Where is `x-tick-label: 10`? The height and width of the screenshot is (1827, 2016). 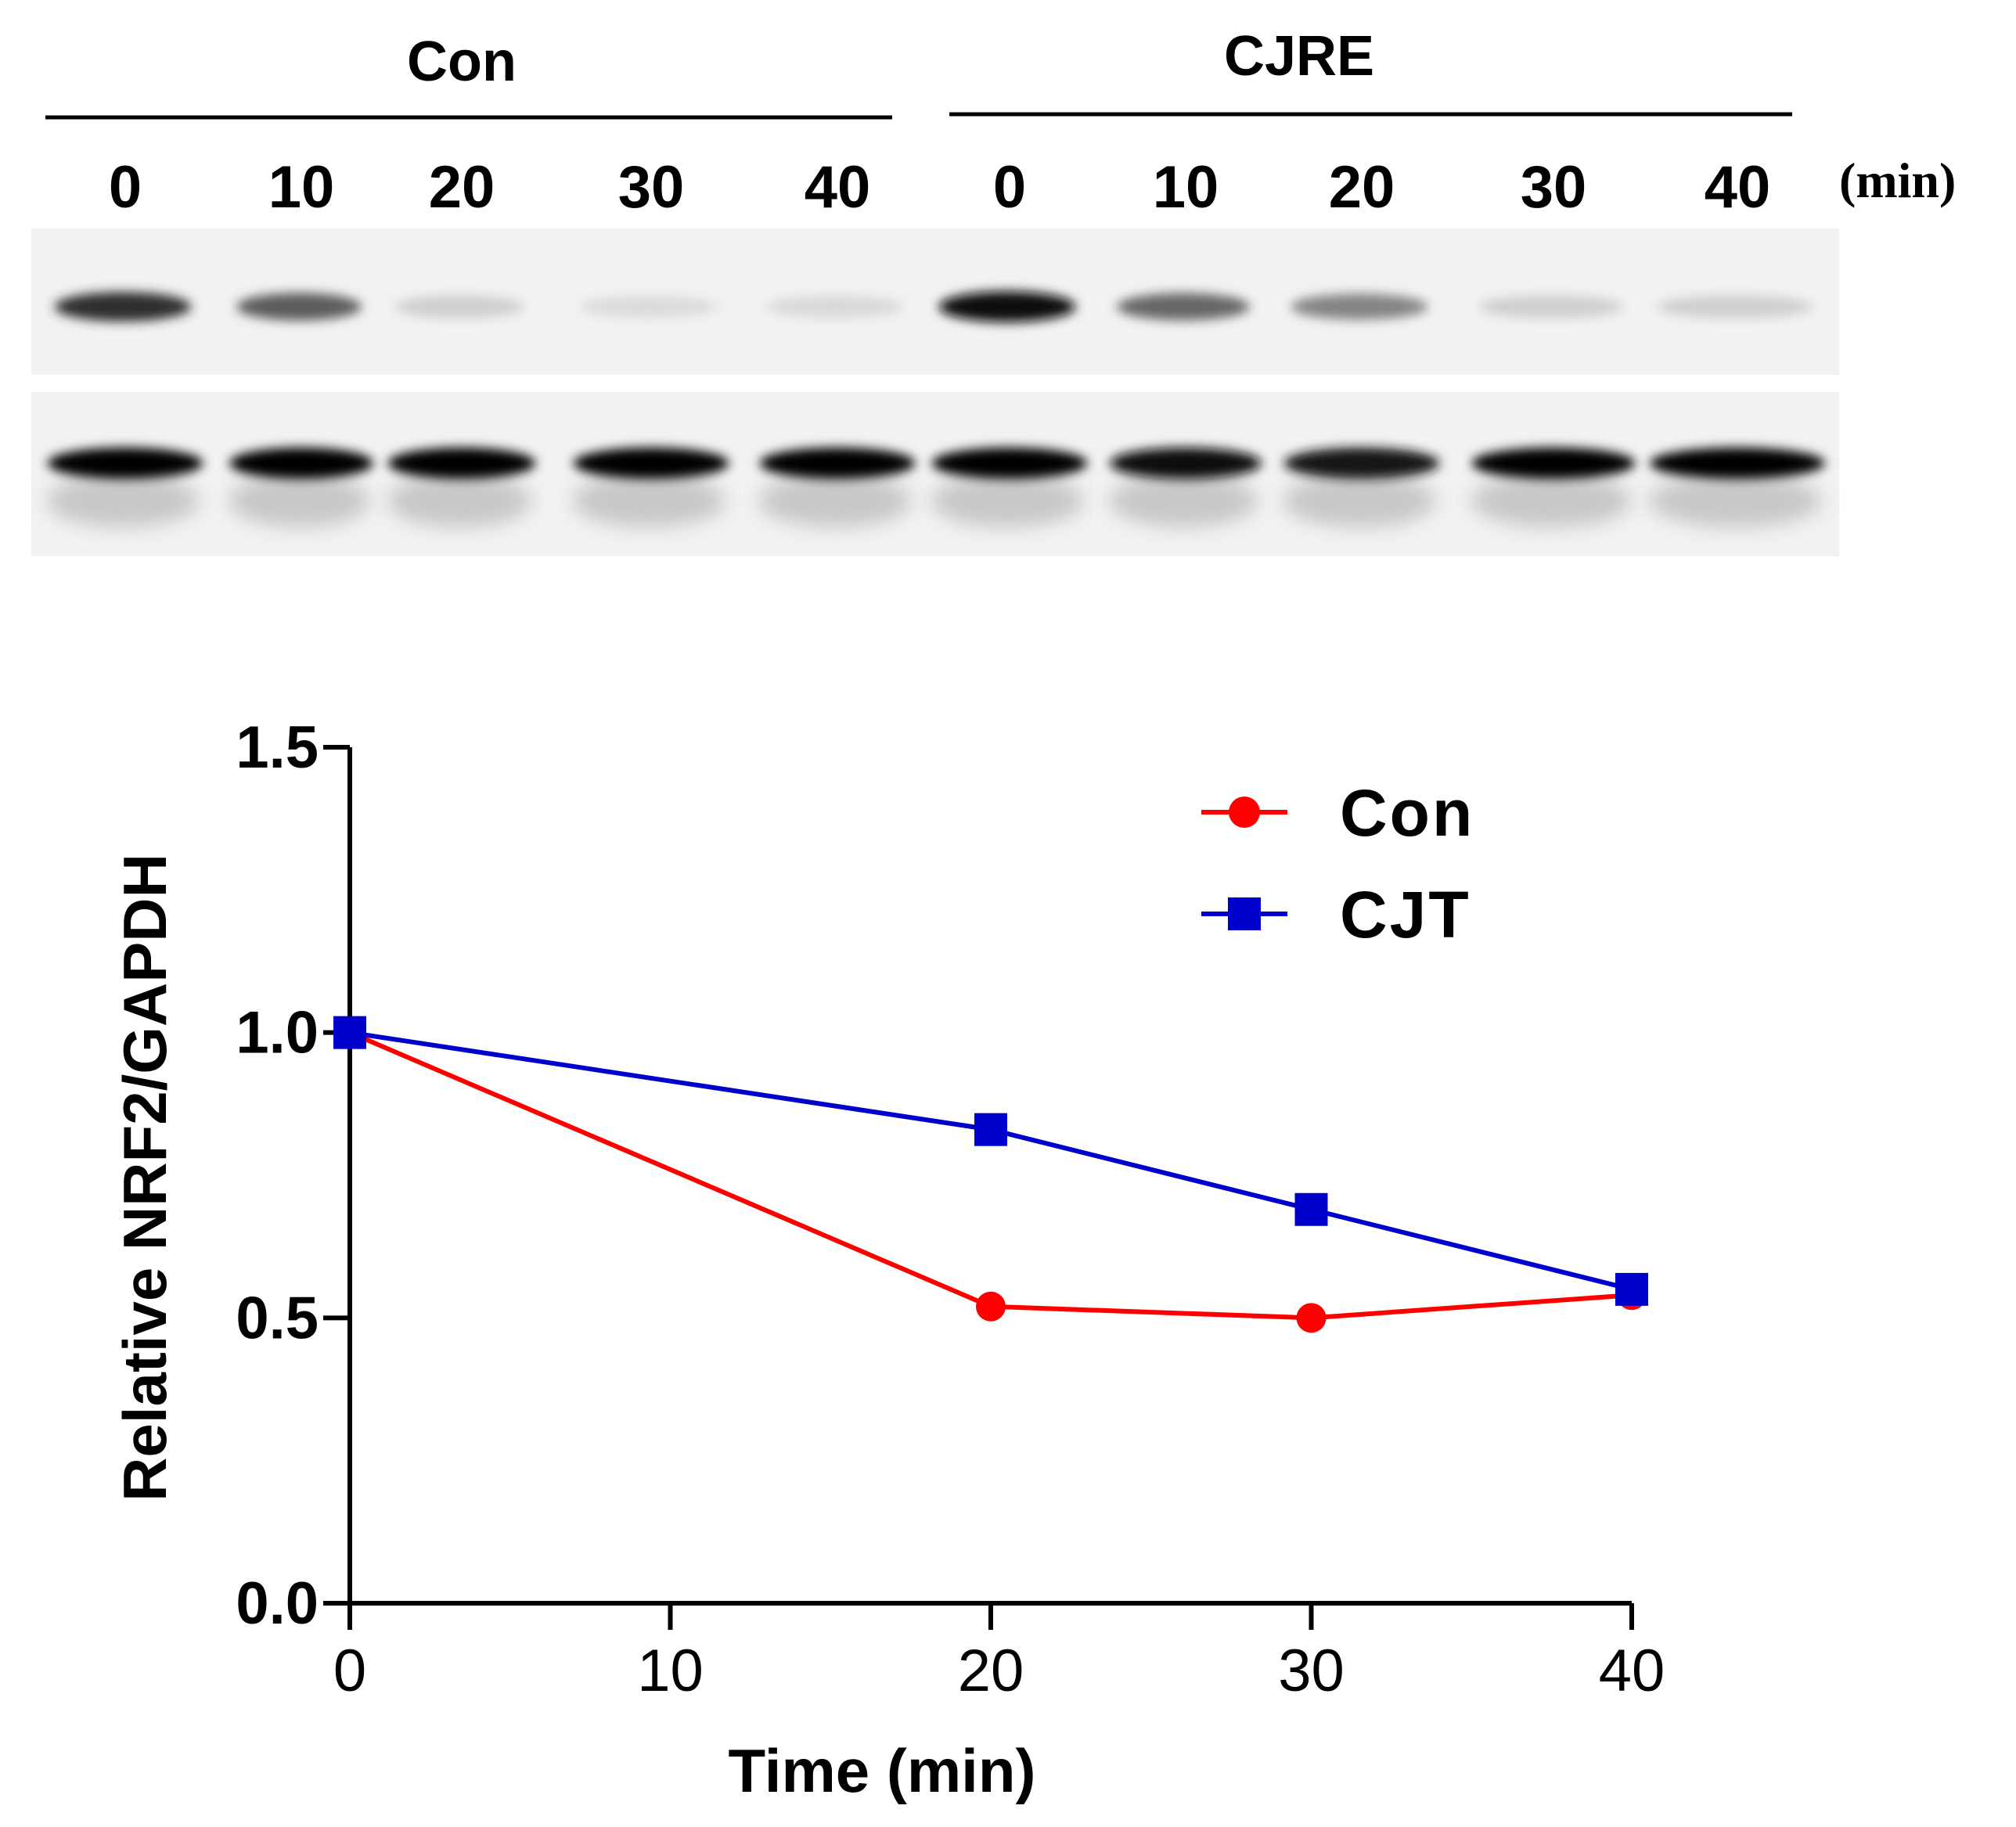 x-tick-label: 10 is located at coordinates (670, 1671).